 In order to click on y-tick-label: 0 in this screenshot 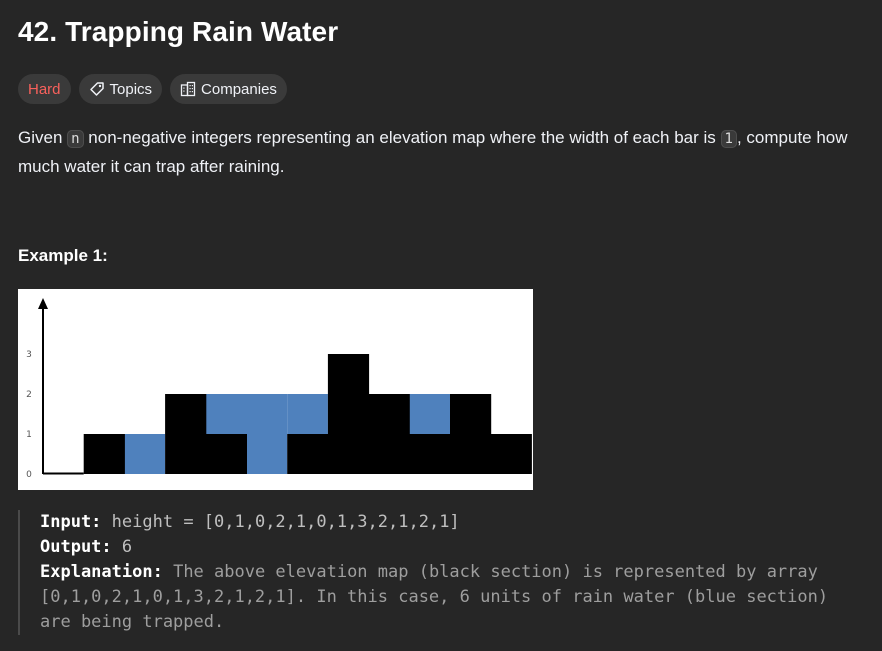, I will do `click(29, 475)`.